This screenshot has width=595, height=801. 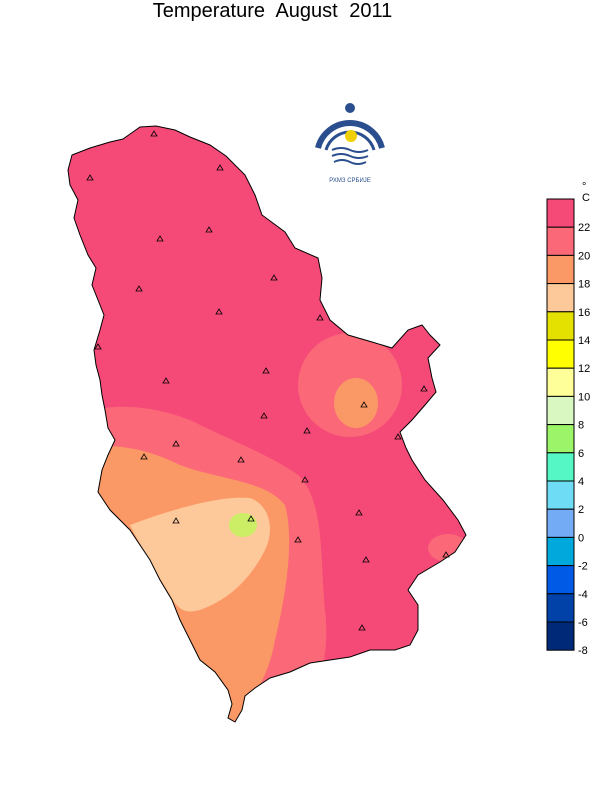 What do you see at coordinates (581, 454) in the screenshot?
I see `legend-tick-label: 6` at bounding box center [581, 454].